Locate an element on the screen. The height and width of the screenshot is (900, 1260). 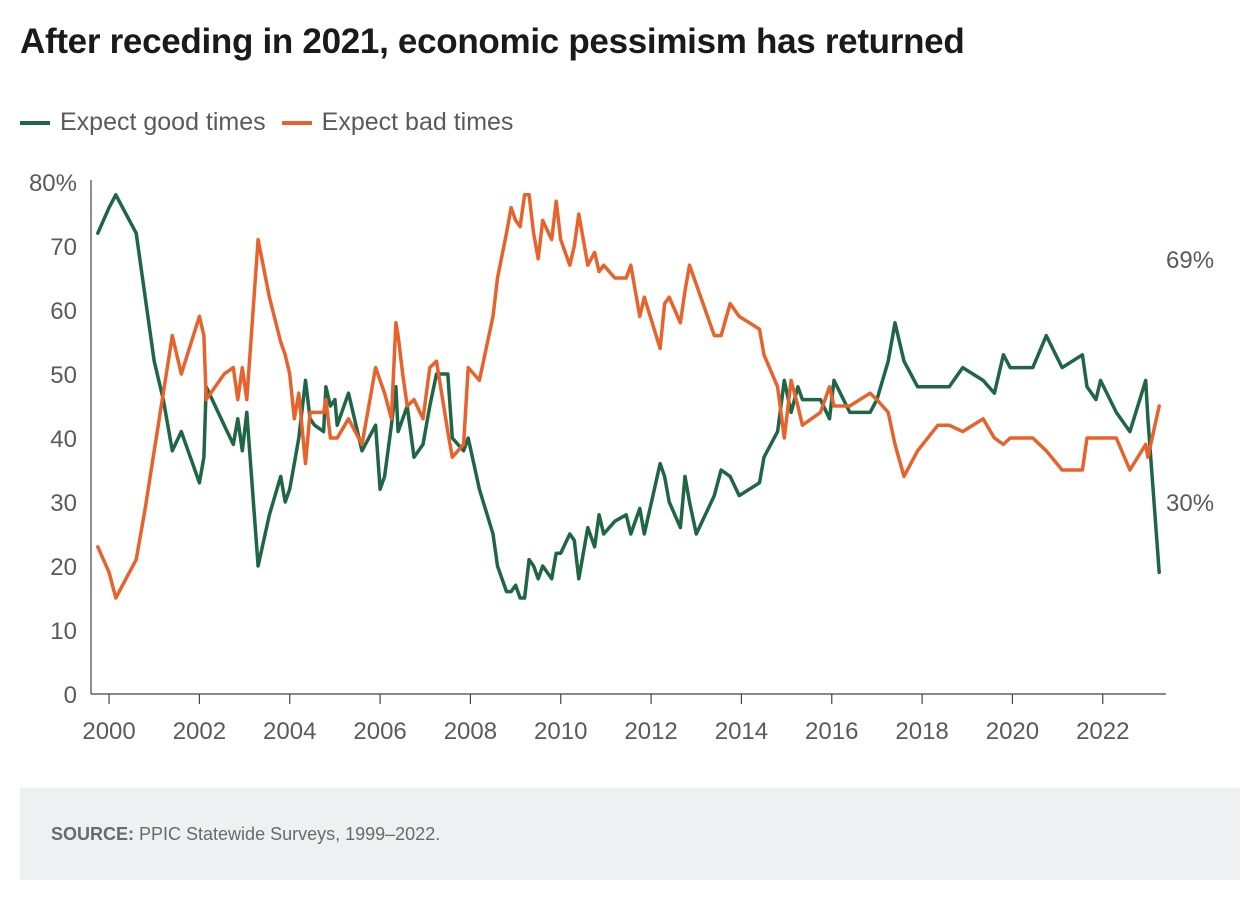
x-tick-label: 2022 is located at coordinates (1102, 731).